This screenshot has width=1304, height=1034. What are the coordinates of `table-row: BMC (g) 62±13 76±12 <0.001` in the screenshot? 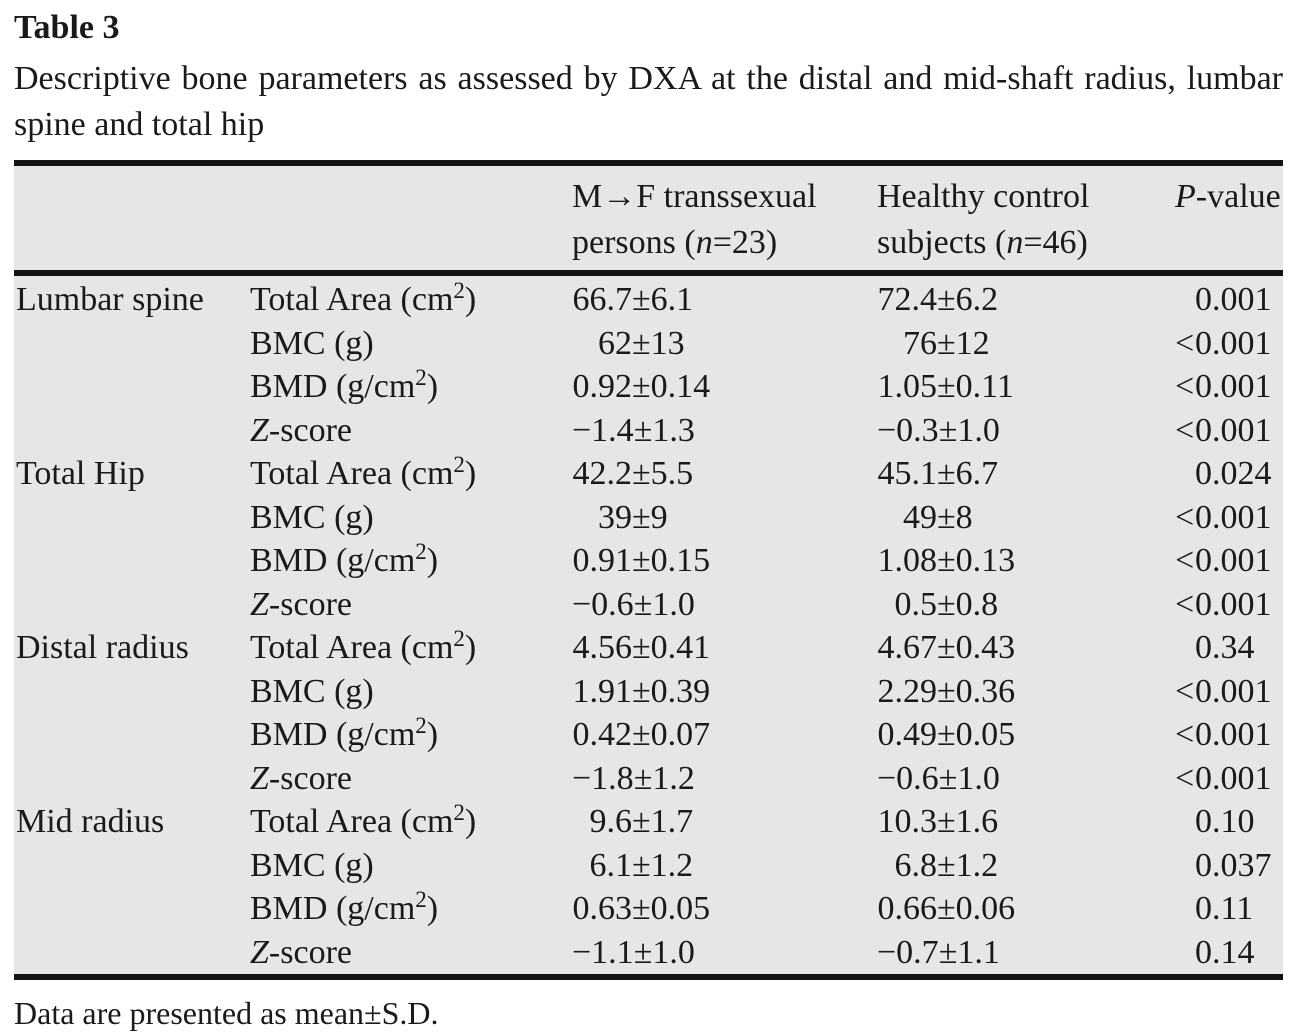 It's located at (648, 344).